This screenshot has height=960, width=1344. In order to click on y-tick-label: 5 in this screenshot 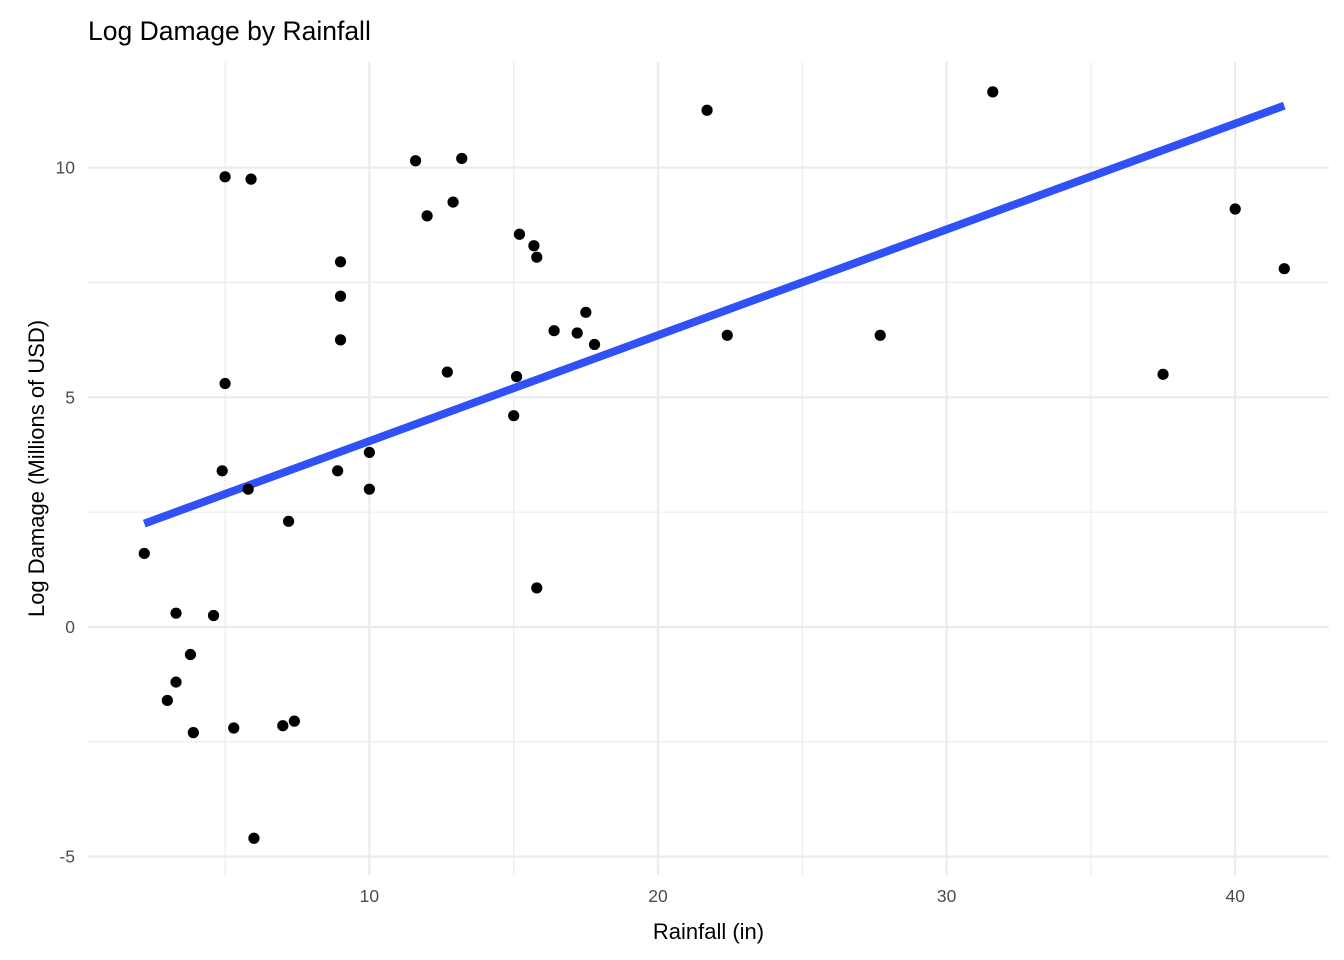, I will do `click(70, 397)`.